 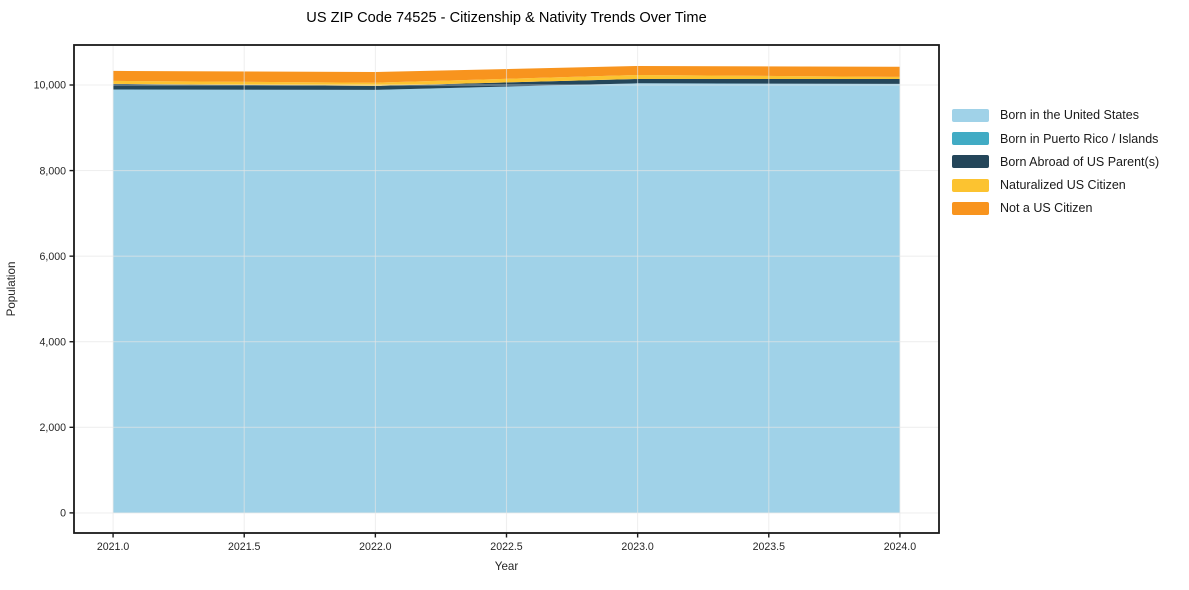 What do you see at coordinates (769, 547) in the screenshot?
I see `x-tick-label: 2023.5` at bounding box center [769, 547].